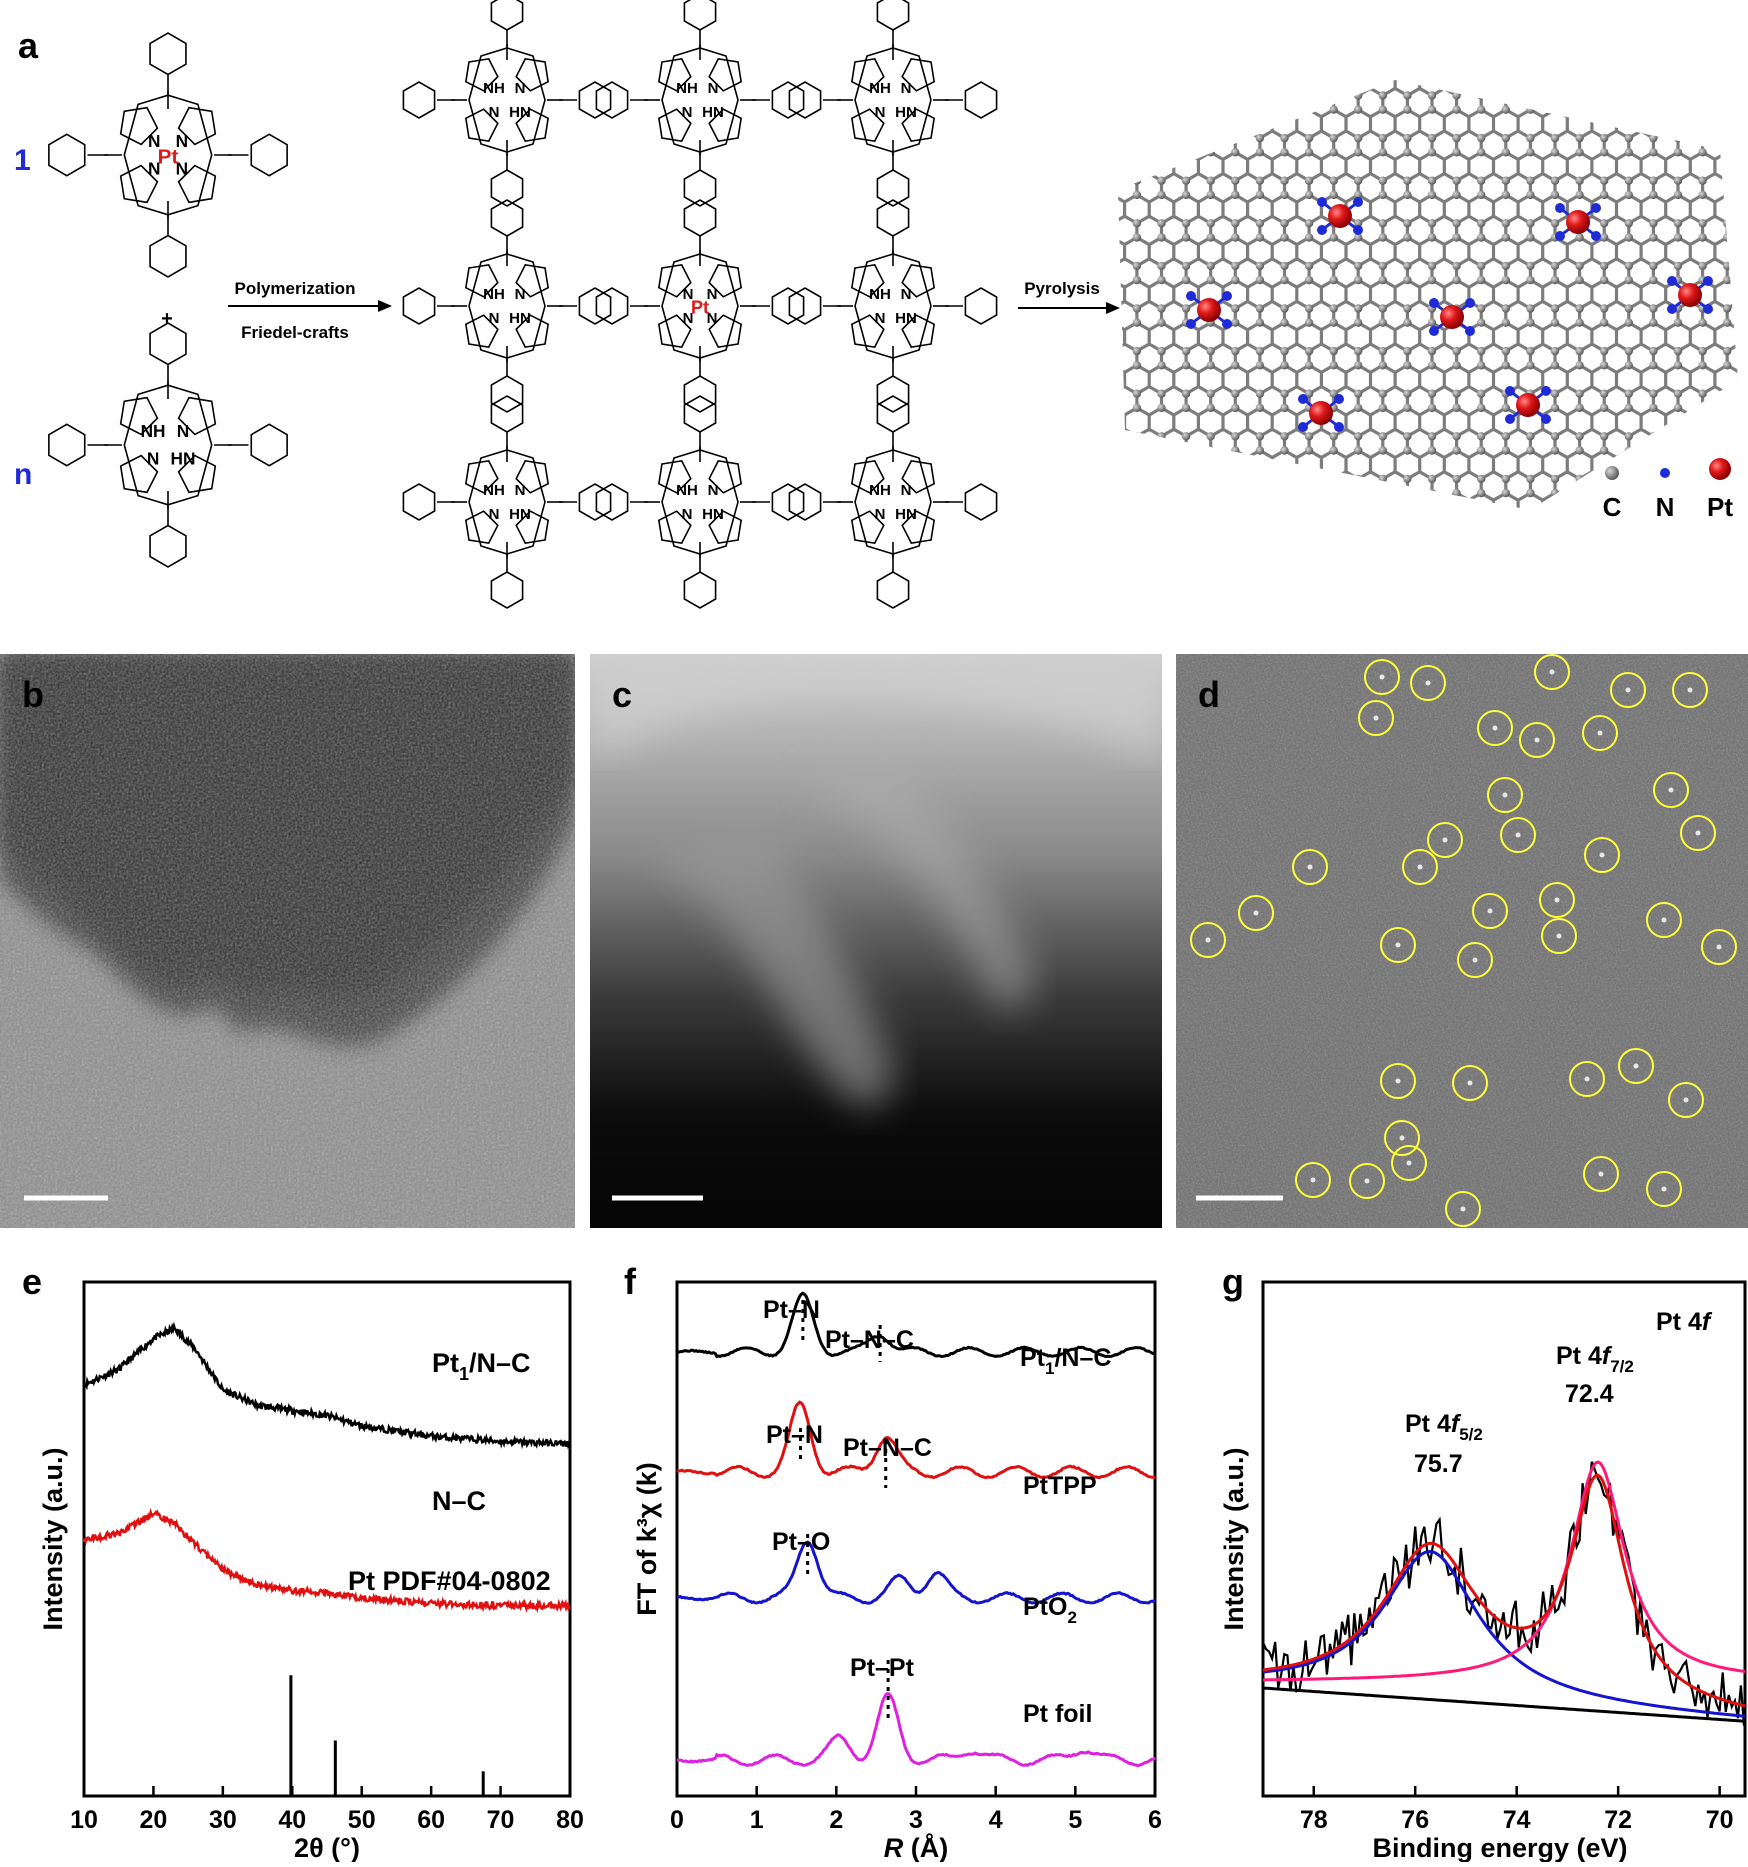 Image resolution: width=1748 pixels, height=1867 pixels. What do you see at coordinates (1517, 1820) in the screenshot?
I see `x-tick-label: 74` at bounding box center [1517, 1820].